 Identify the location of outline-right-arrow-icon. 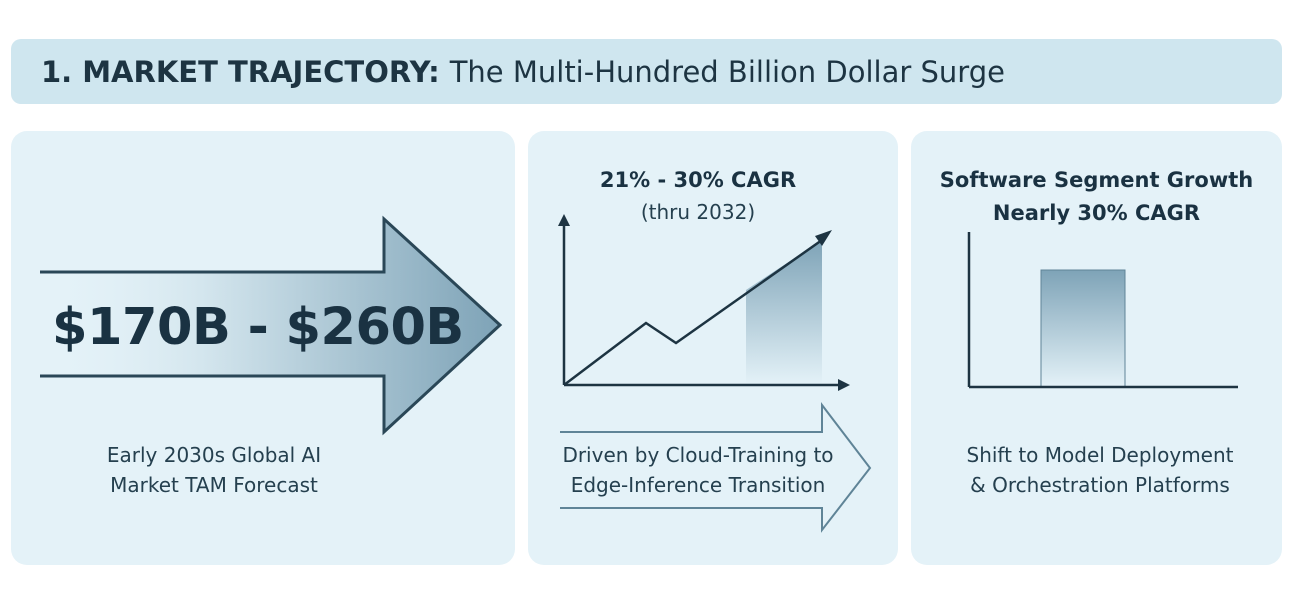
(716, 467).